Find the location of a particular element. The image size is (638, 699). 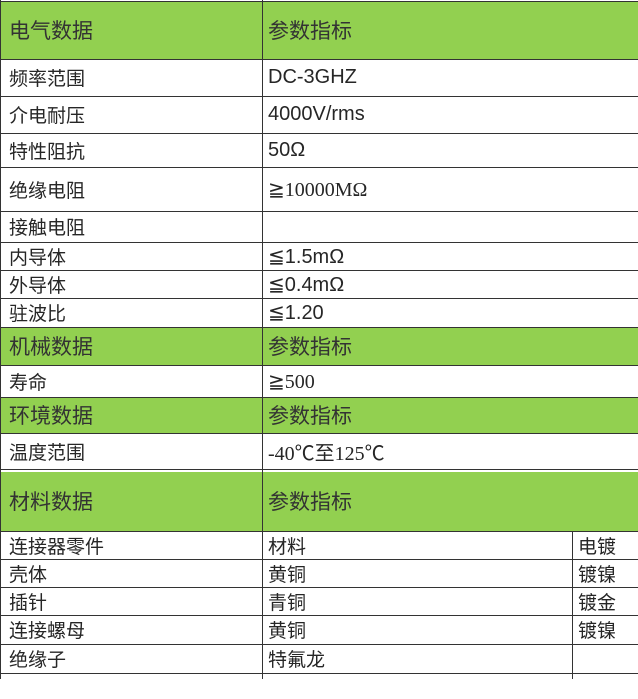

spec-label: 寿命 is located at coordinates (131, 381).